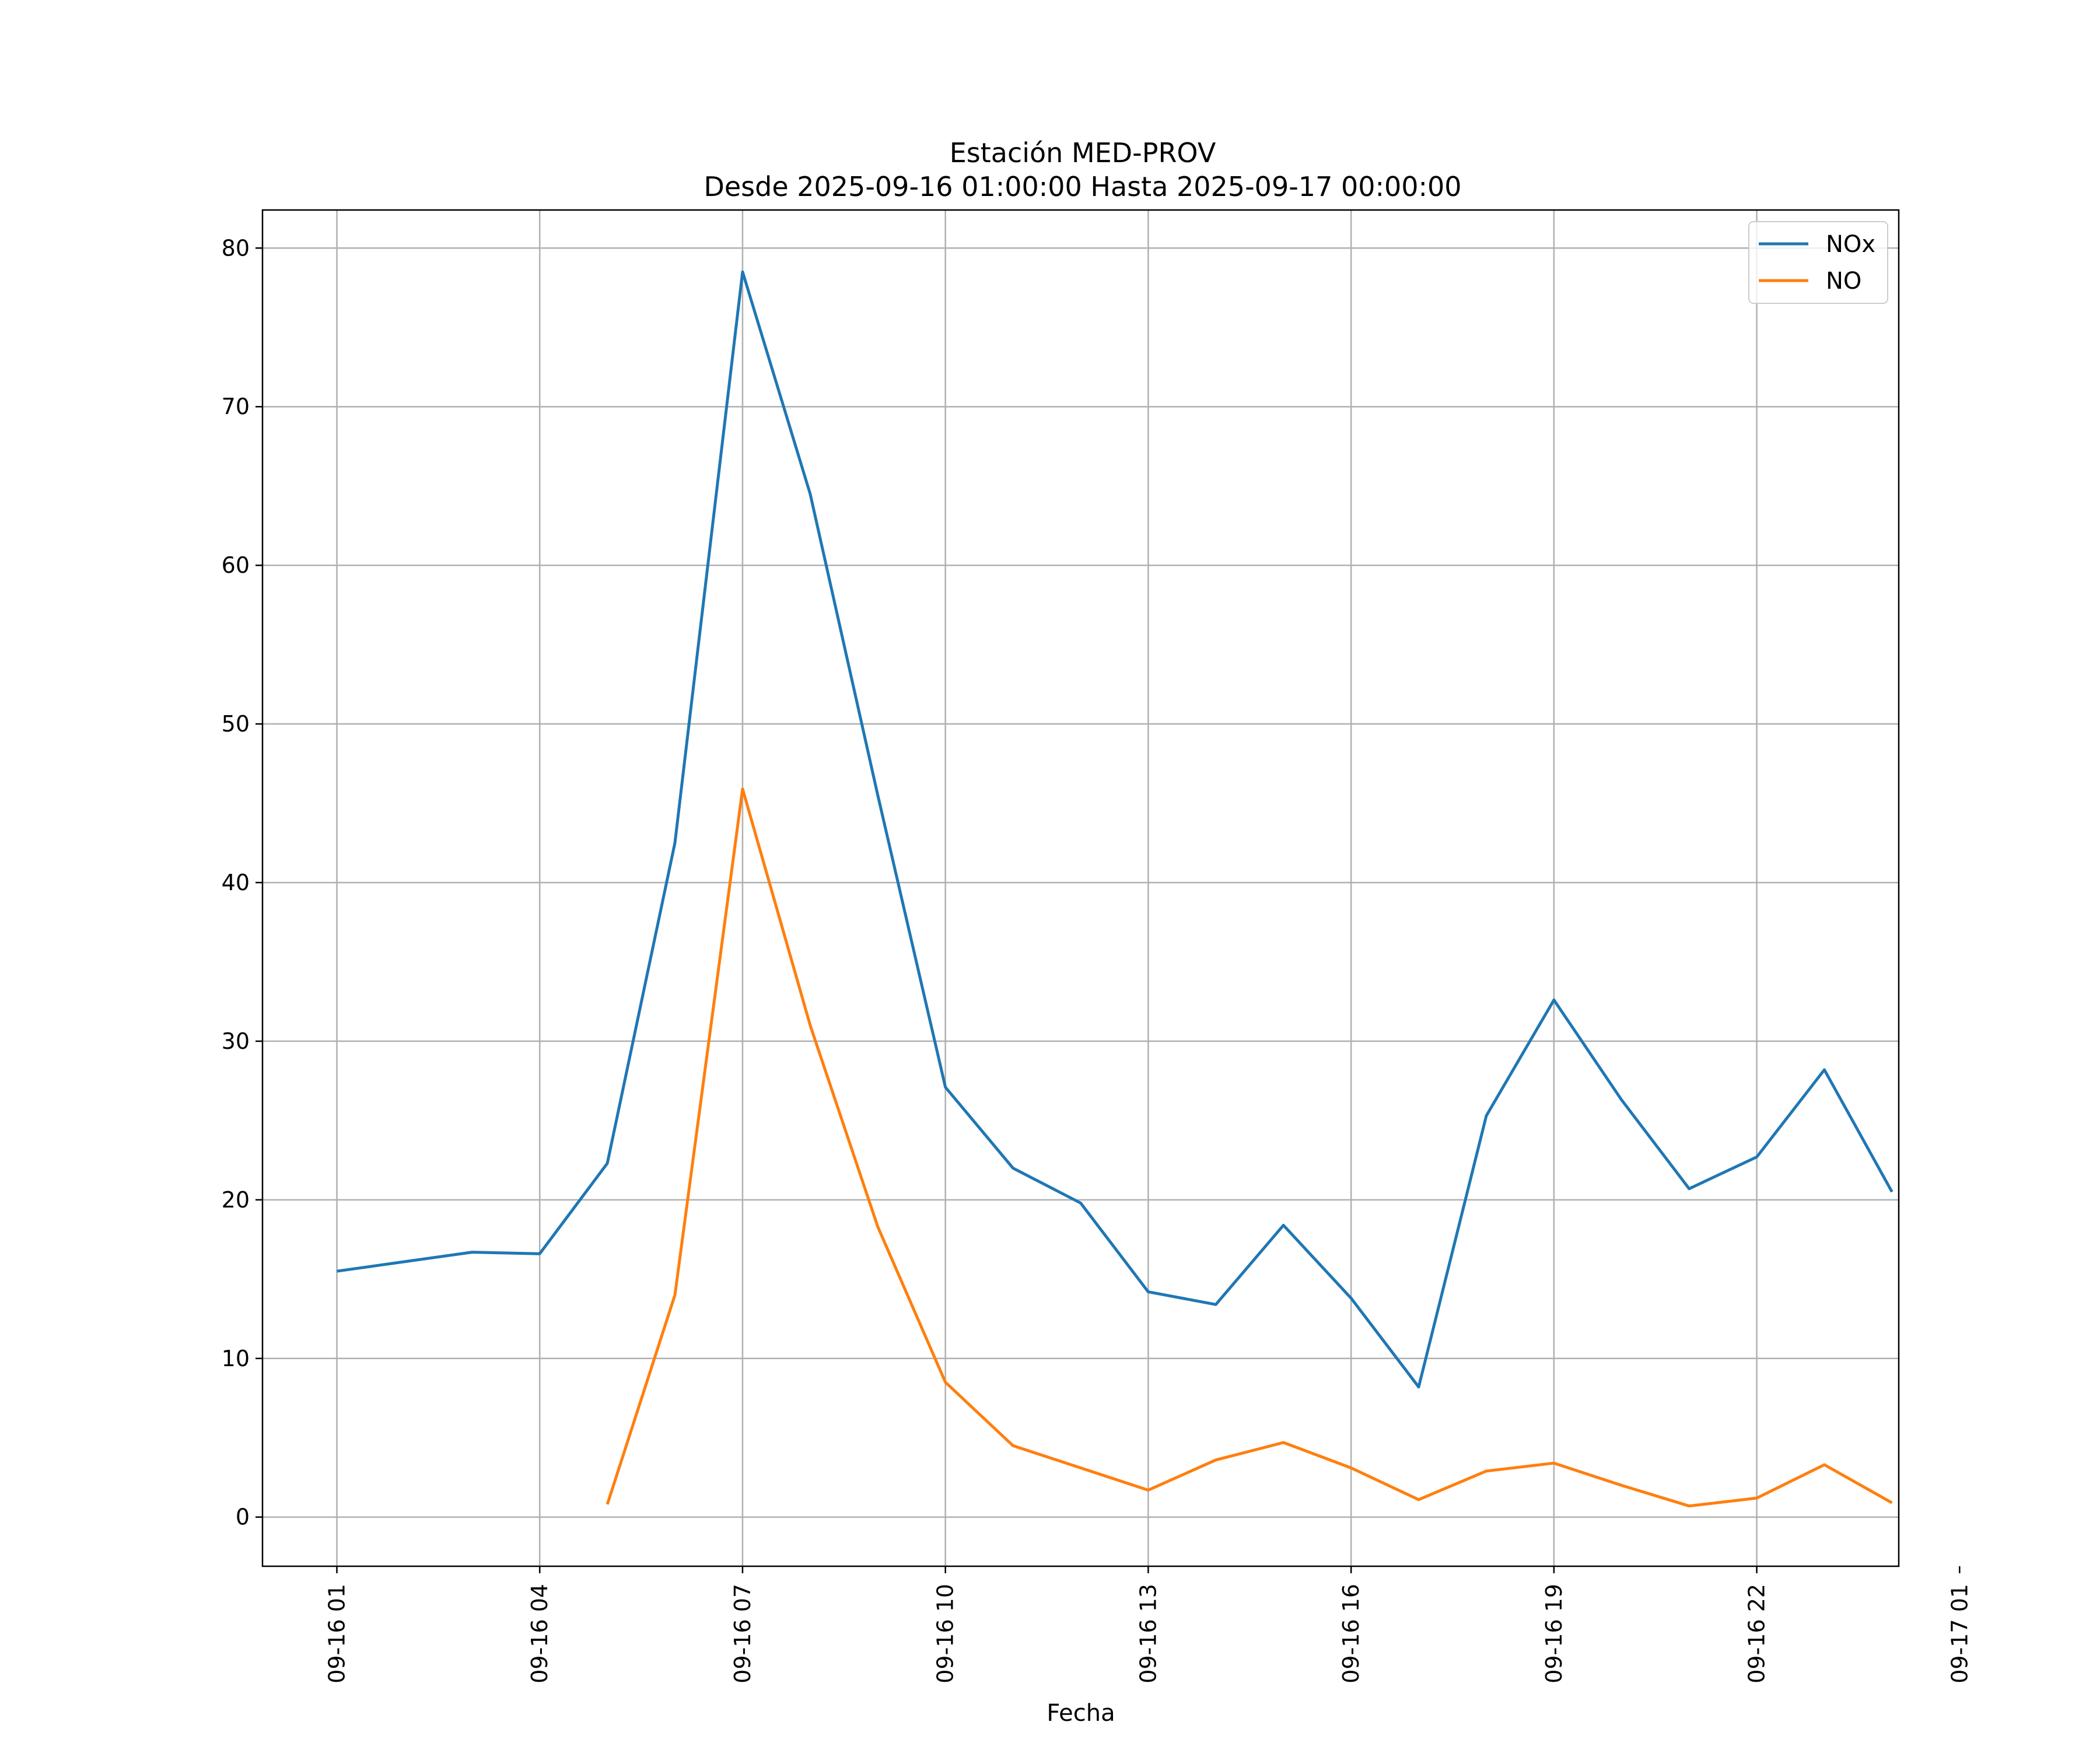 Image resolution: width=2100 pixels, height=1750 pixels. Describe the element at coordinates (1083, 153) in the screenshot. I see `chart-title: Estación MED-PROV` at that location.